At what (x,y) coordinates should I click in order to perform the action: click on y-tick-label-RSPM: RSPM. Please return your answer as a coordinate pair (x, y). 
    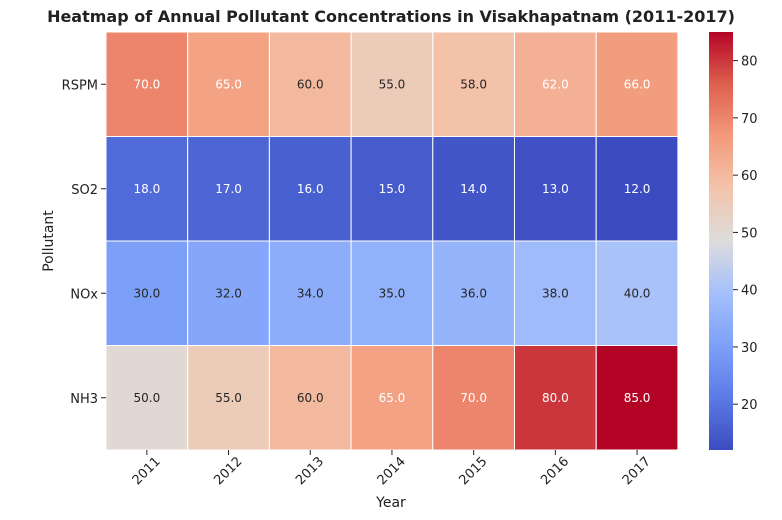
    Looking at the image, I should click on (80, 85).